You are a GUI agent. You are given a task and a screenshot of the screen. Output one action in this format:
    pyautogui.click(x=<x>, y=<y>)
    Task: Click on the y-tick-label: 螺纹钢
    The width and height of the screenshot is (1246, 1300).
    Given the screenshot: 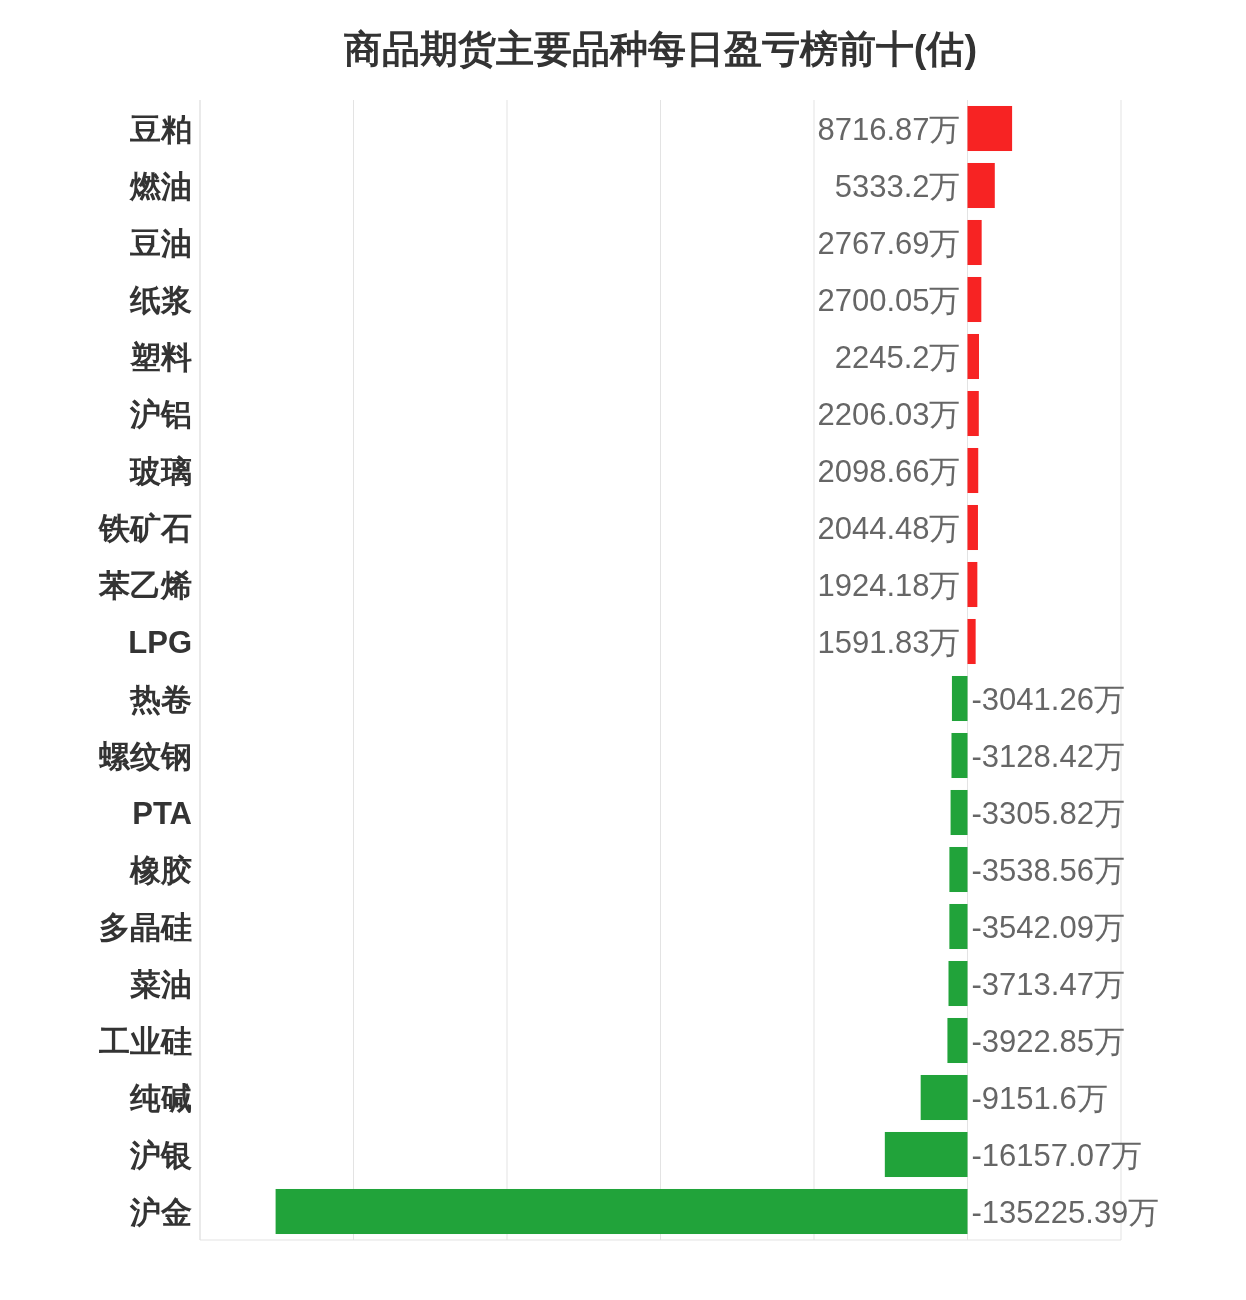 What is the action you would take?
    pyautogui.click(x=145, y=756)
    